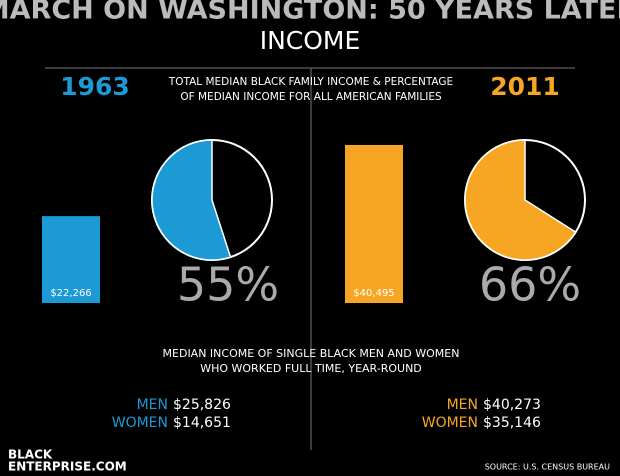 The width and height of the screenshot is (620, 476). What do you see at coordinates (202, 423) in the screenshot?
I see `income-value: $14,651` at bounding box center [202, 423].